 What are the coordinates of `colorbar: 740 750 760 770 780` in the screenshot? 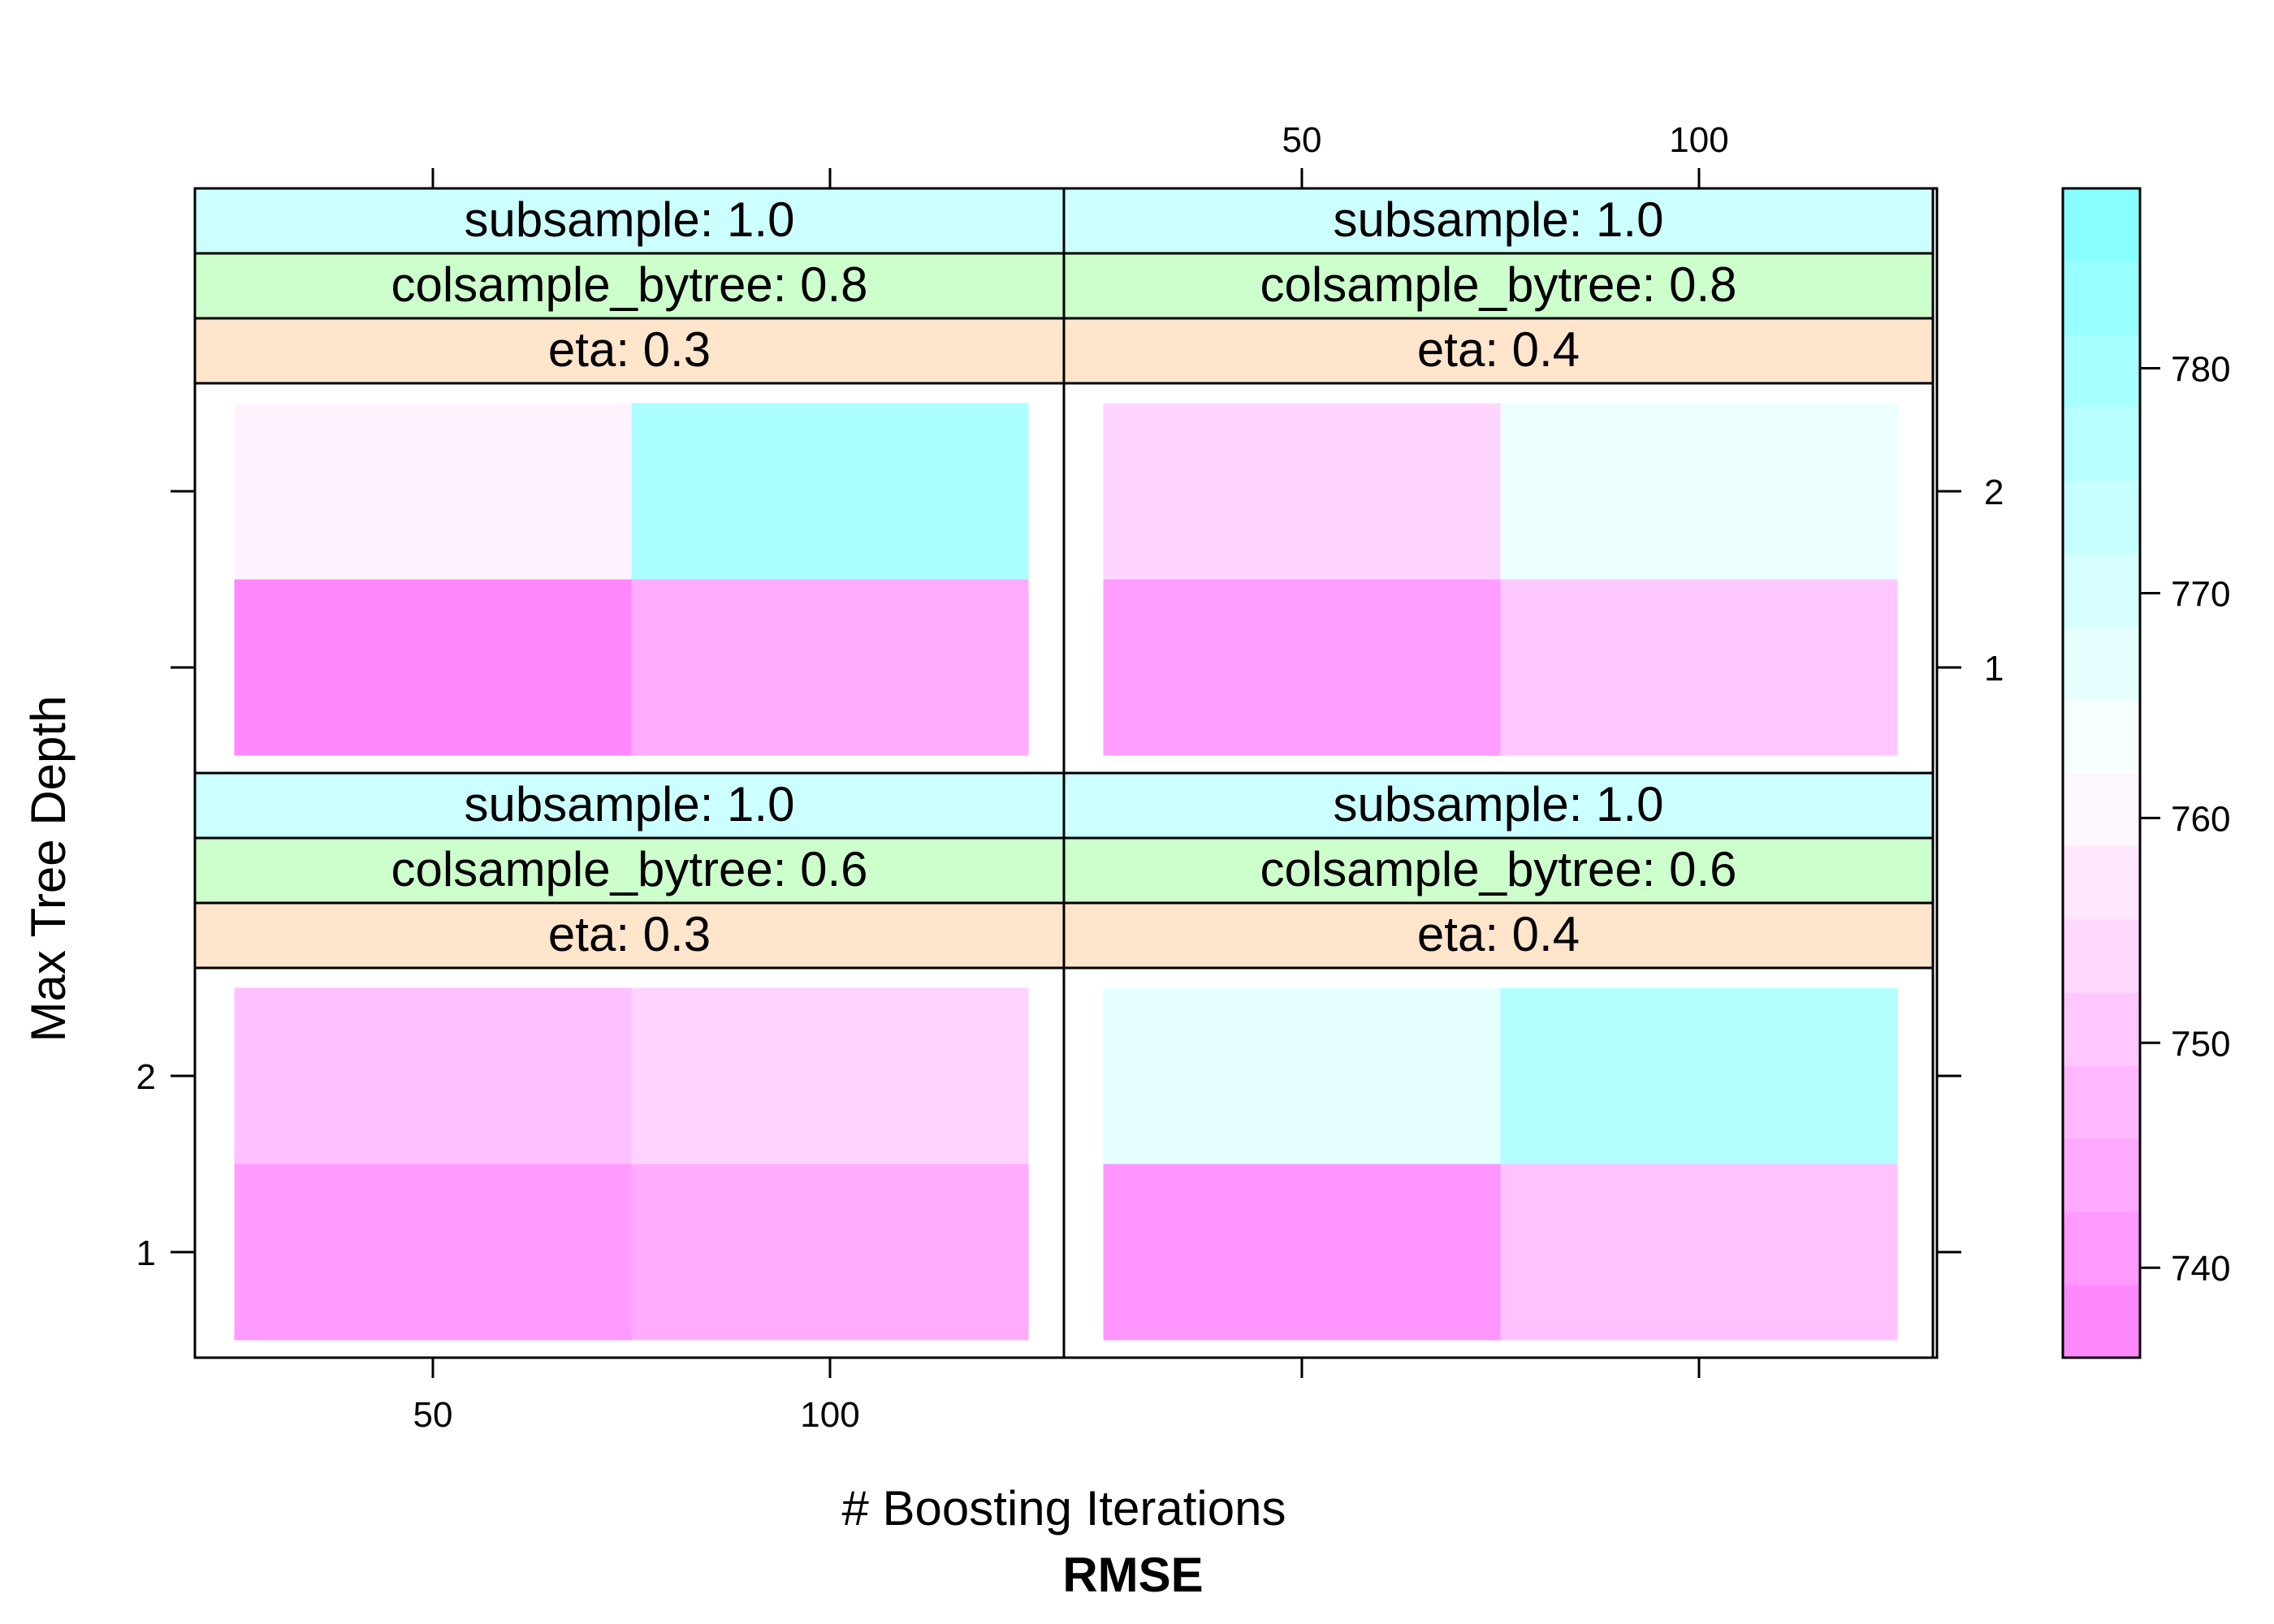 It's located at (2145, 773).